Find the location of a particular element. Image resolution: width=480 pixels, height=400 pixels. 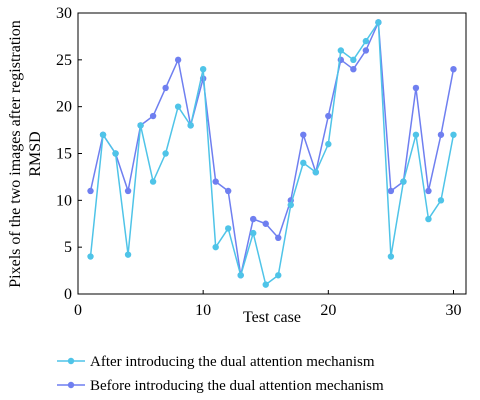

x-tick-label: 20 is located at coordinates (328, 310).